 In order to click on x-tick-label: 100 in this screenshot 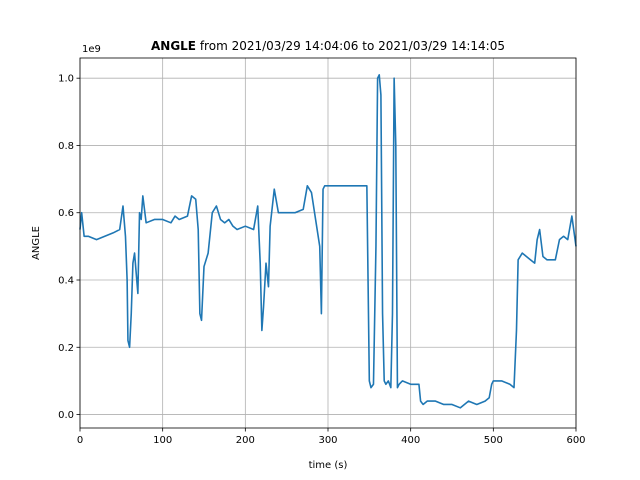, I will do `click(162, 440)`.